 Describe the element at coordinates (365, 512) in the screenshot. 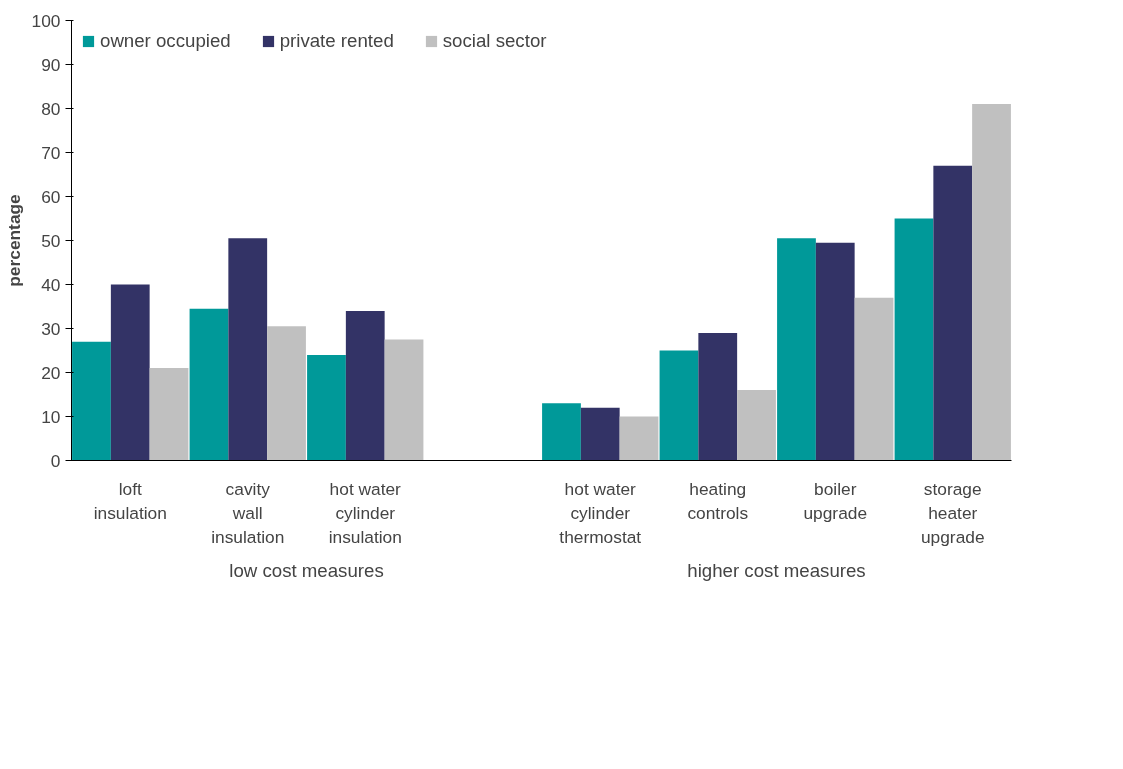

I see `x-tick-label: hot water cylinder insulation` at that location.